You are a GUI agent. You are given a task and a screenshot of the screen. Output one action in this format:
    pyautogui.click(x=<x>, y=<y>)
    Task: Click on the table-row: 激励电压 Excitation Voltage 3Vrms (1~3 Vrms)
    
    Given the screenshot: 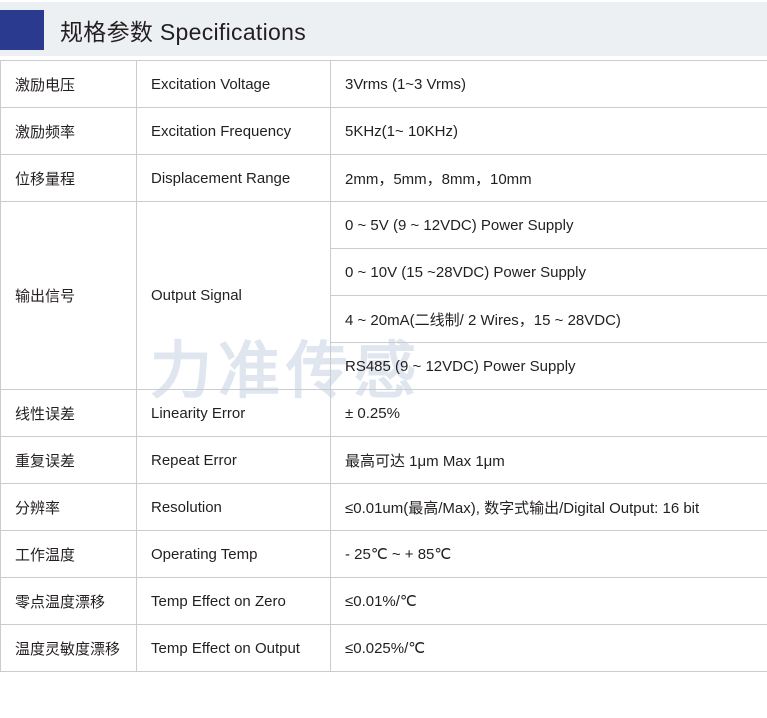 What is the action you would take?
    pyautogui.click(x=383, y=84)
    